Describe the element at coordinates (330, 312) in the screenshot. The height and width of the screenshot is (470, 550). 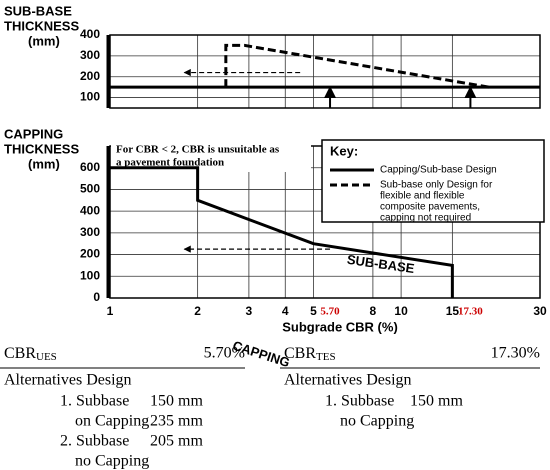
I see `x-tick-label: 5.70` at that location.